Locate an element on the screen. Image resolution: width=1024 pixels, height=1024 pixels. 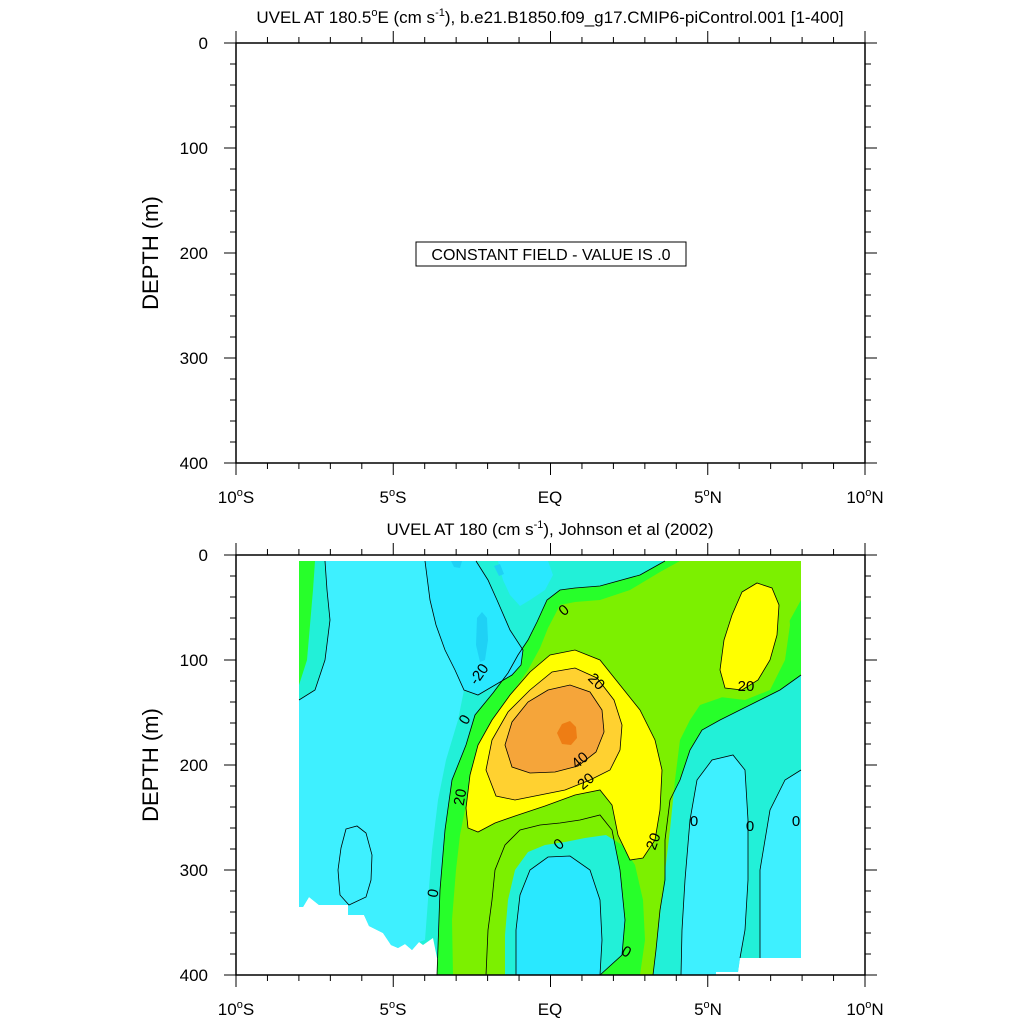
chart-bottom-y-tick-labels: 0 100 200 300 400 is located at coordinates (194, 765).